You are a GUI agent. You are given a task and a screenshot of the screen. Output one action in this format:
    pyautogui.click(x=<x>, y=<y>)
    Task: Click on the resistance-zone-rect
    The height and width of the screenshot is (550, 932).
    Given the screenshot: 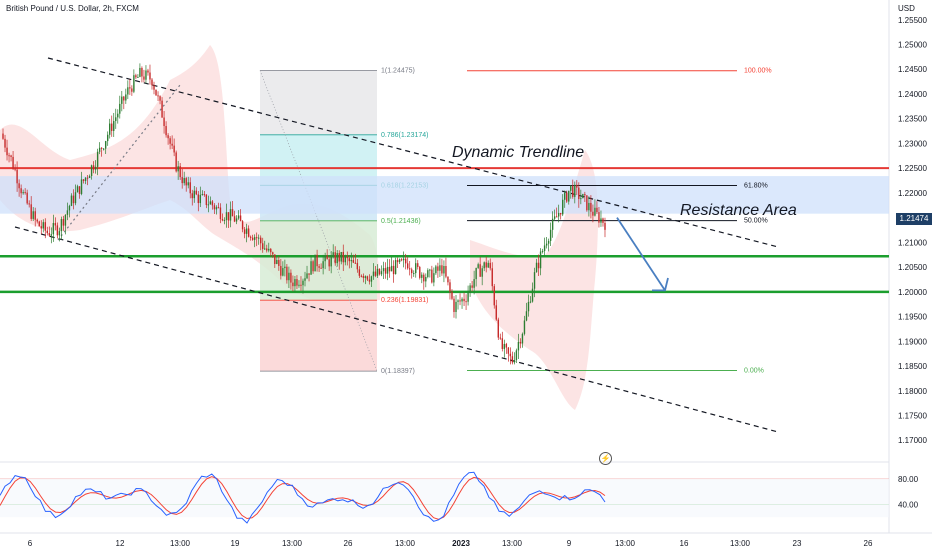 What is the action you would take?
    pyautogui.click(x=444, y=195)
    